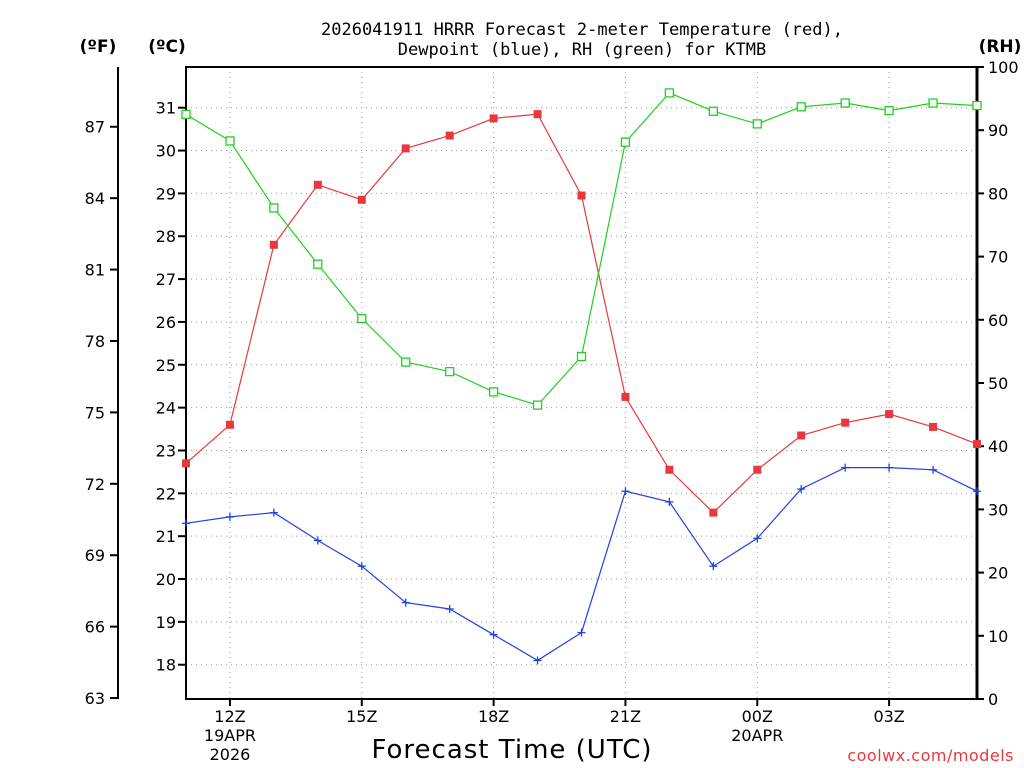  What do you see at coordinates (166, 622) in the screenshot?
I see `celsius-tick-label: 19` at bounding box center [166, 622].